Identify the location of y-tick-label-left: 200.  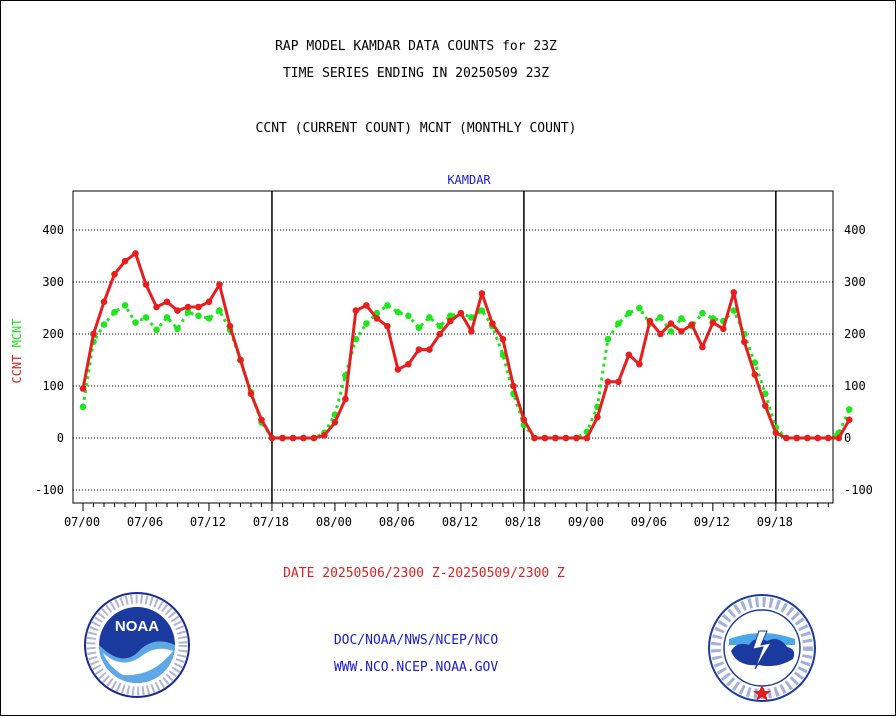
(53, 334).